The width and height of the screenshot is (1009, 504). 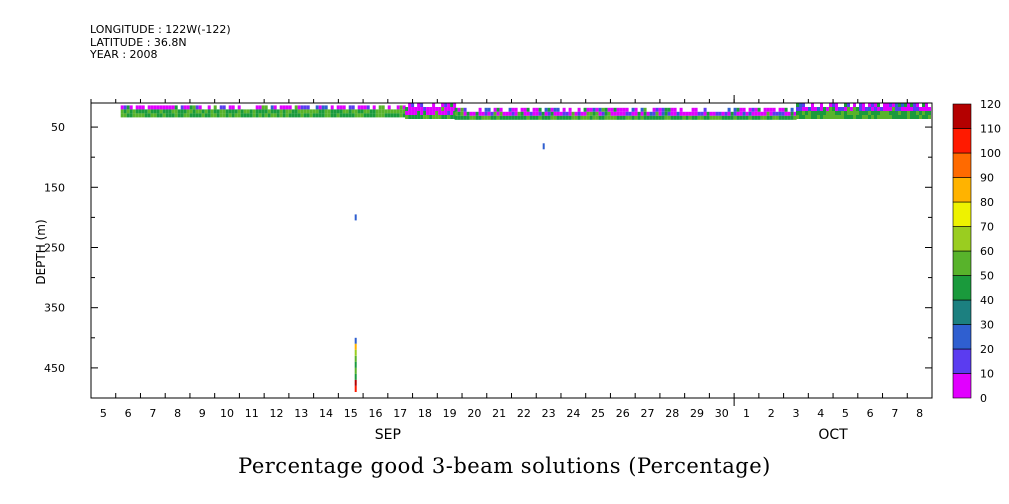 I want to click on y-tick-label: 50, so click(x=58, y=127).